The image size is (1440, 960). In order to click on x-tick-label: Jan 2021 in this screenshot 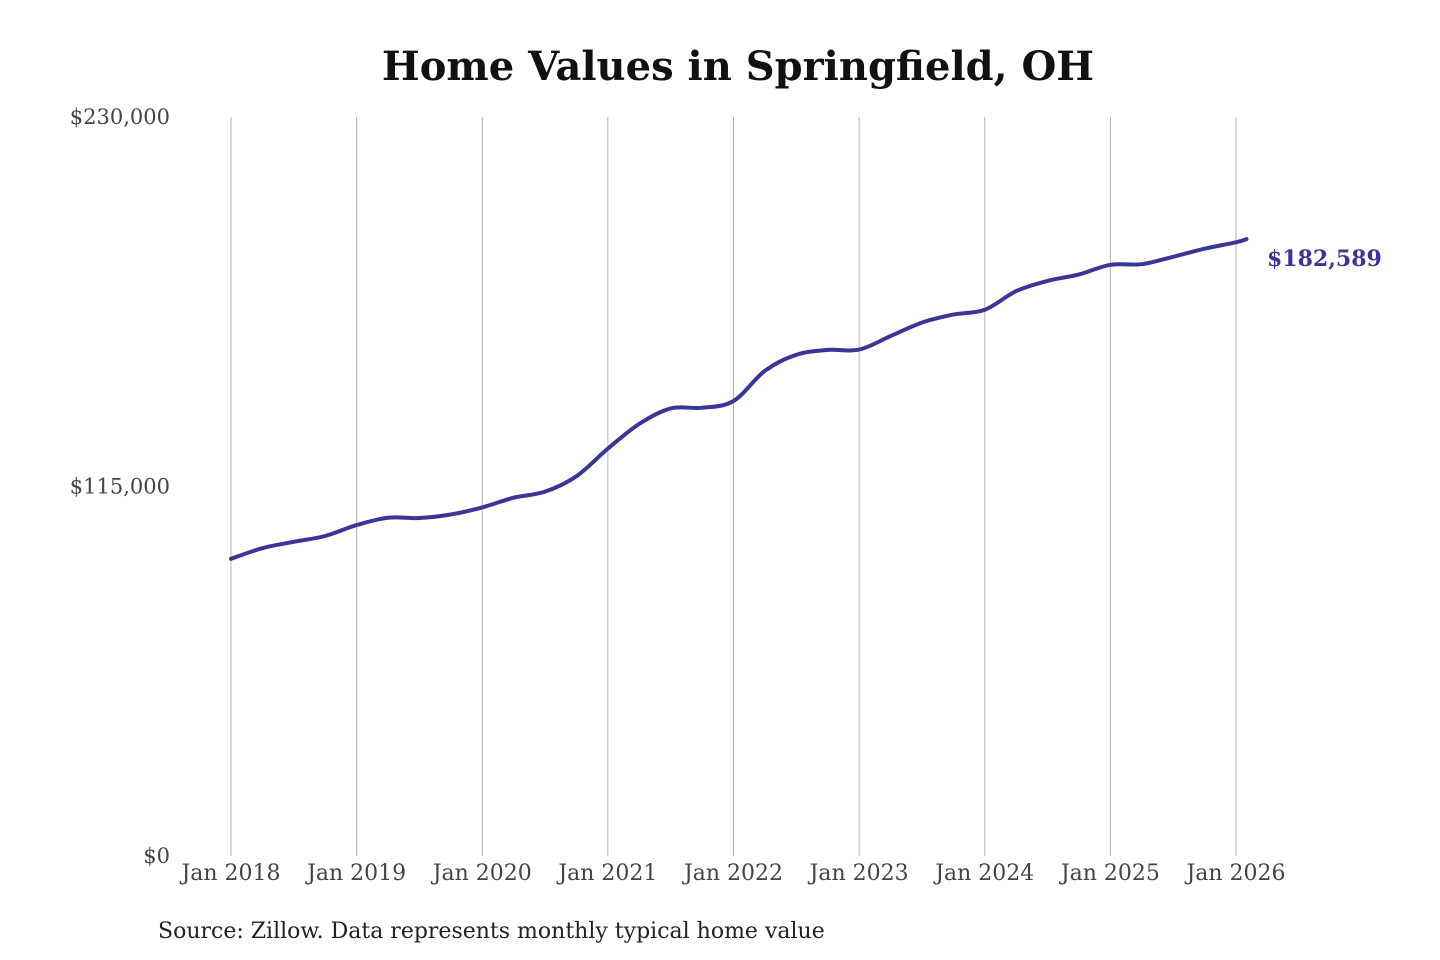, I will do `click(606, 873)`.